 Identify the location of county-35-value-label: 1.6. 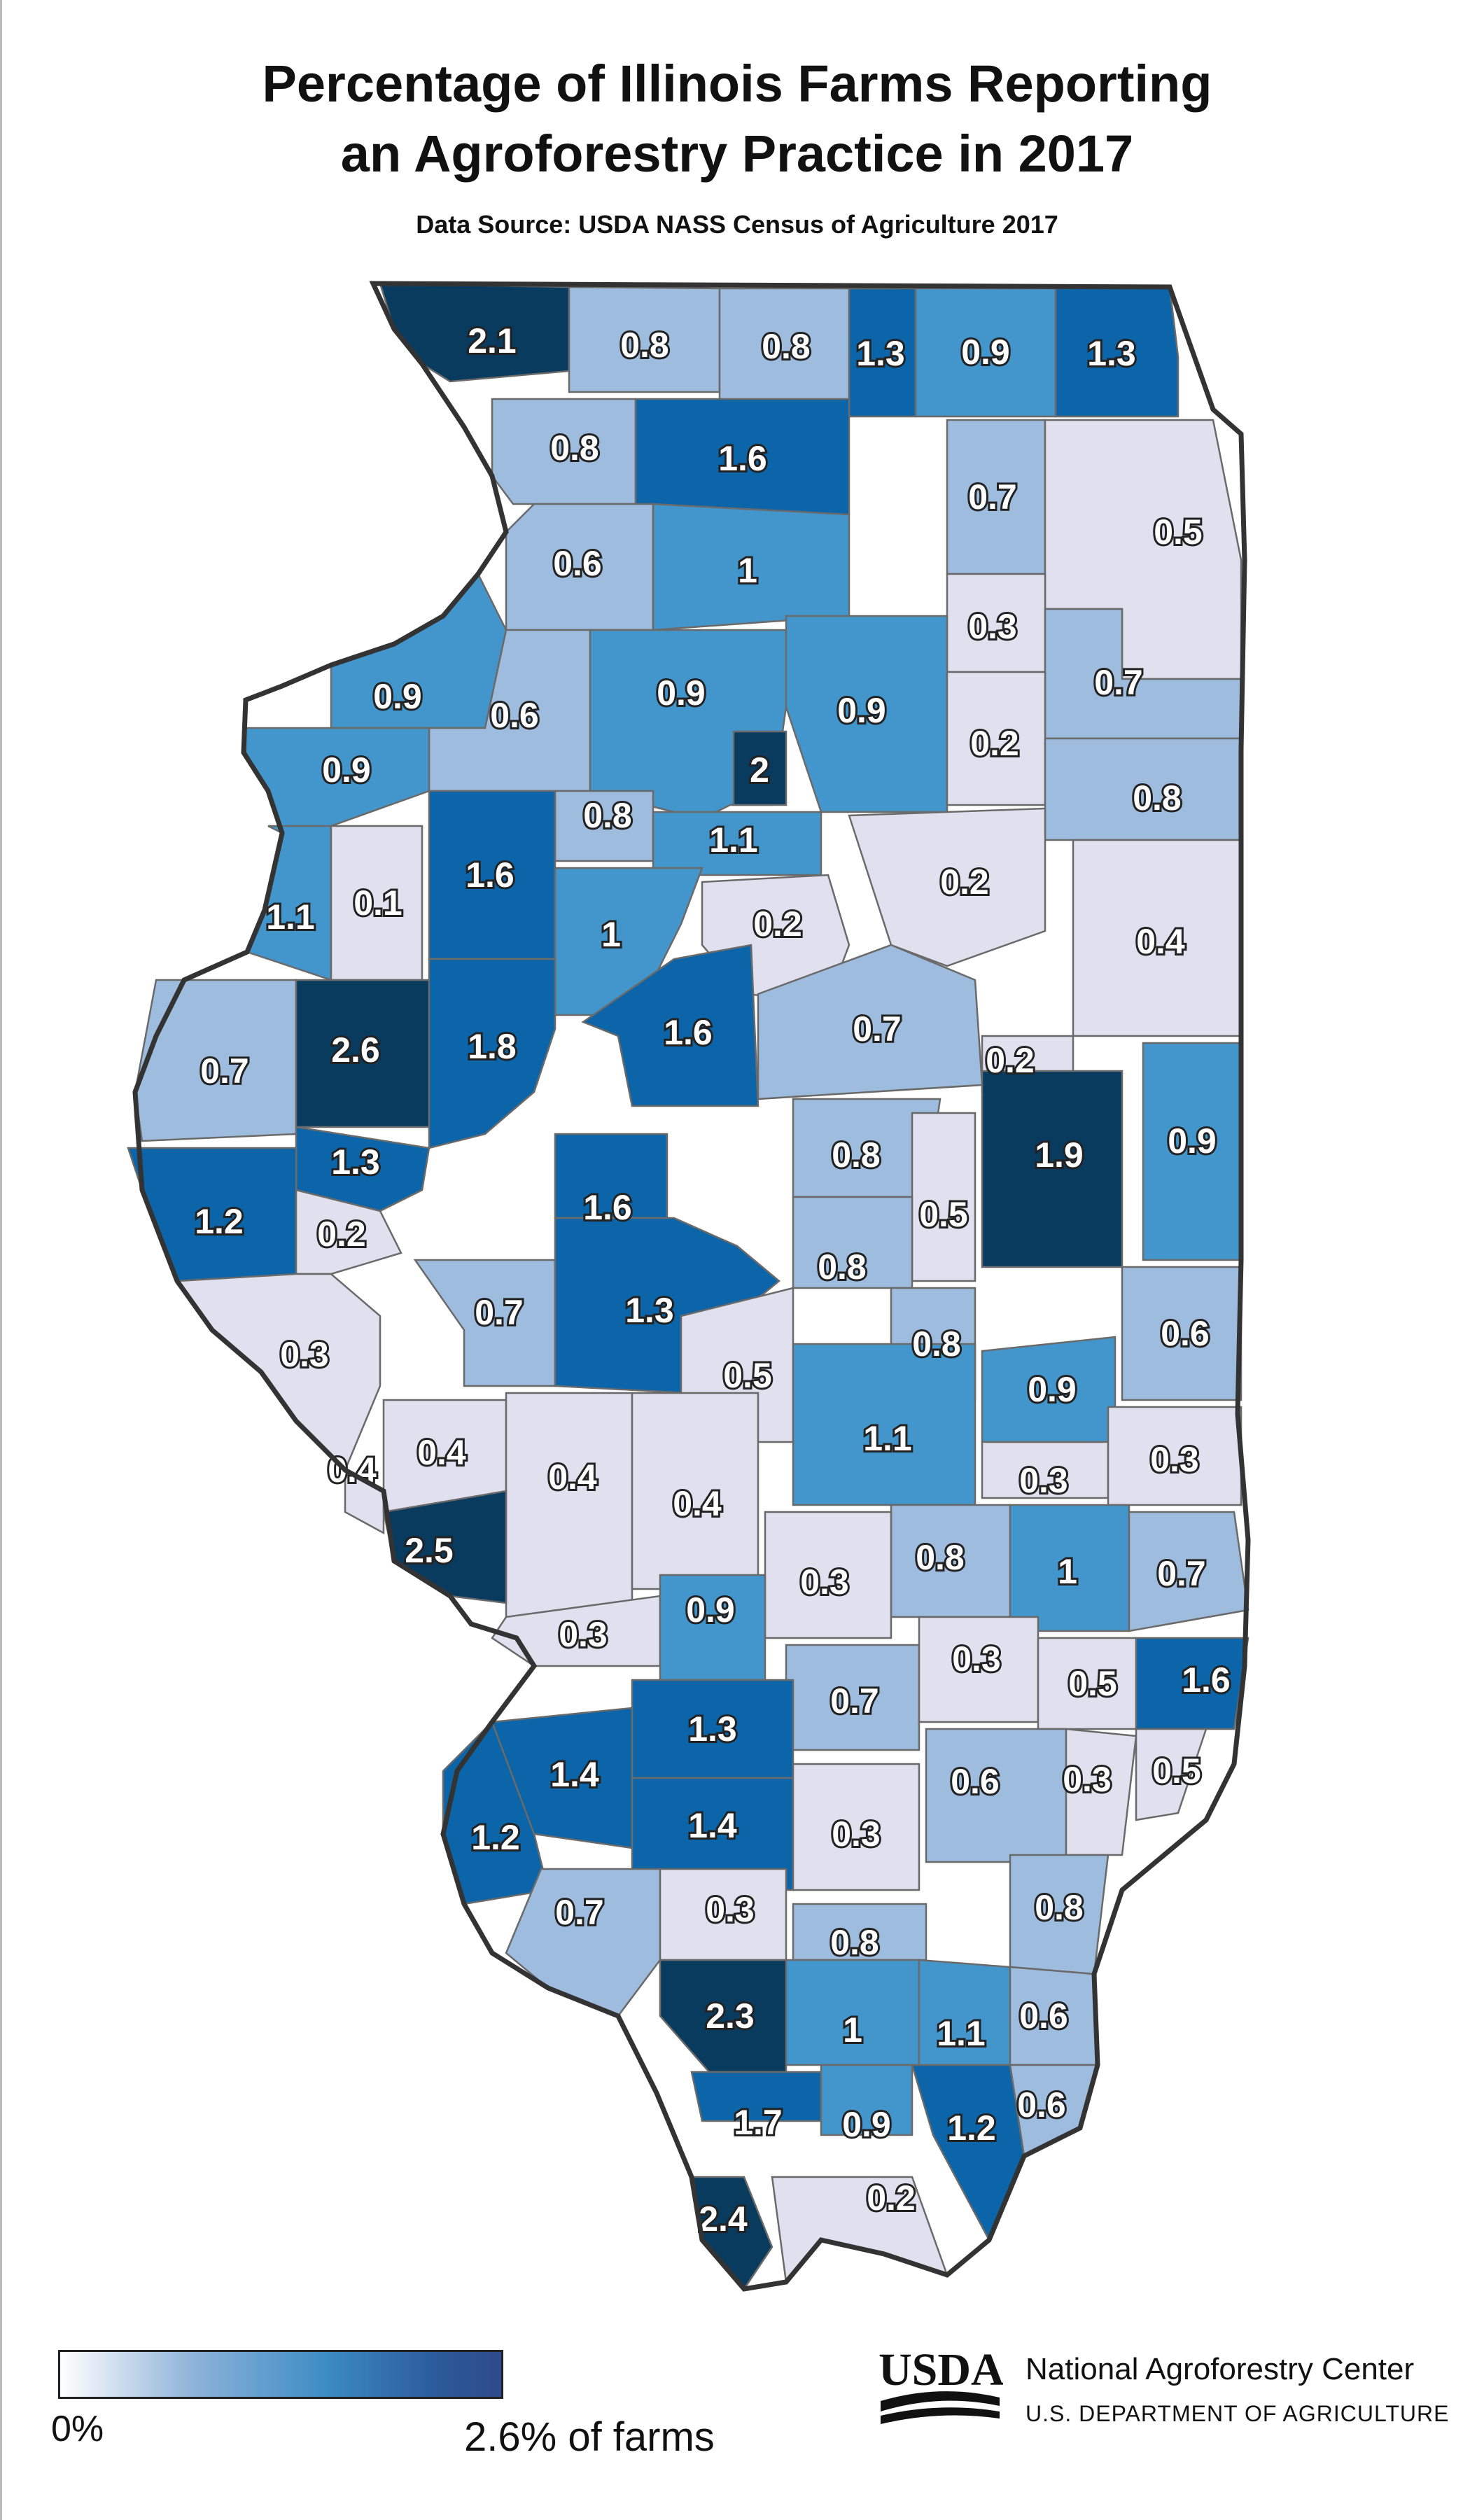
(688, 1032).